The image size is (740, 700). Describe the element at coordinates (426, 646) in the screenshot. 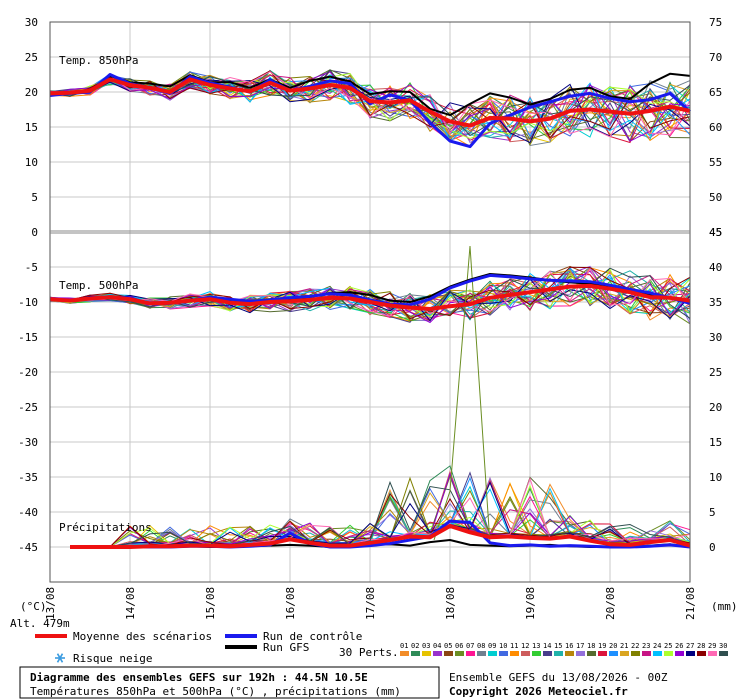

I see `pert-number-label: 03` at that location.